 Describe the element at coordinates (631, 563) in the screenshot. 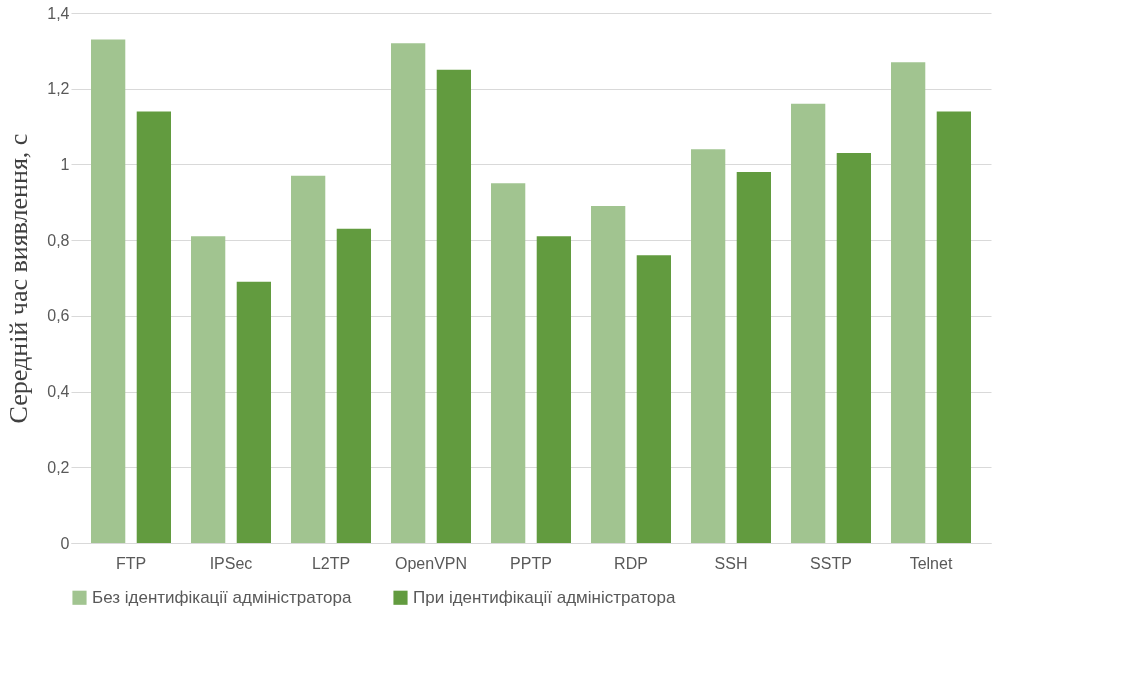

I see `x-tick-label: RDP` at that location.